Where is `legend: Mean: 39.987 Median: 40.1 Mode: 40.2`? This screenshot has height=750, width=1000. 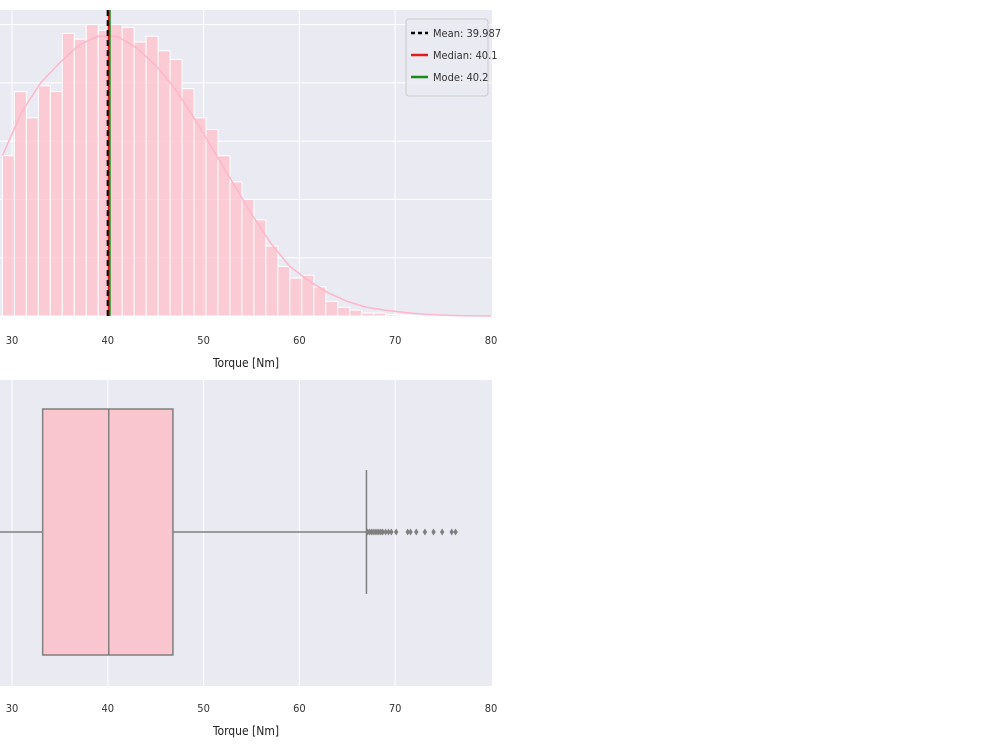 legend: Mean: 39.987 Median: 40.1 Mode: 40.2 is located at coordinates (453, 57).